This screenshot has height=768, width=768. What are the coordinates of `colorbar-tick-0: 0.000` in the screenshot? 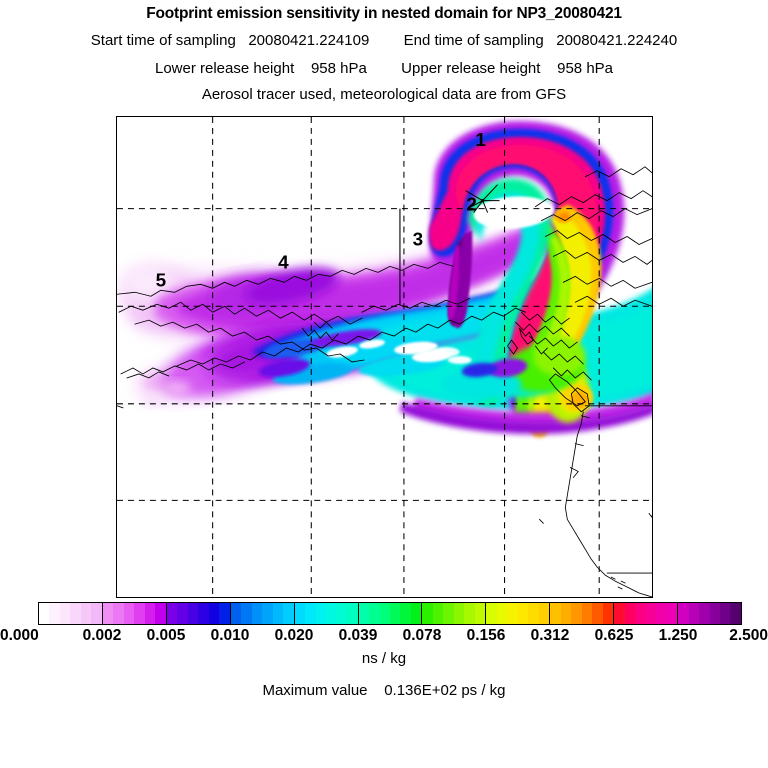 It's located at (19, 635).